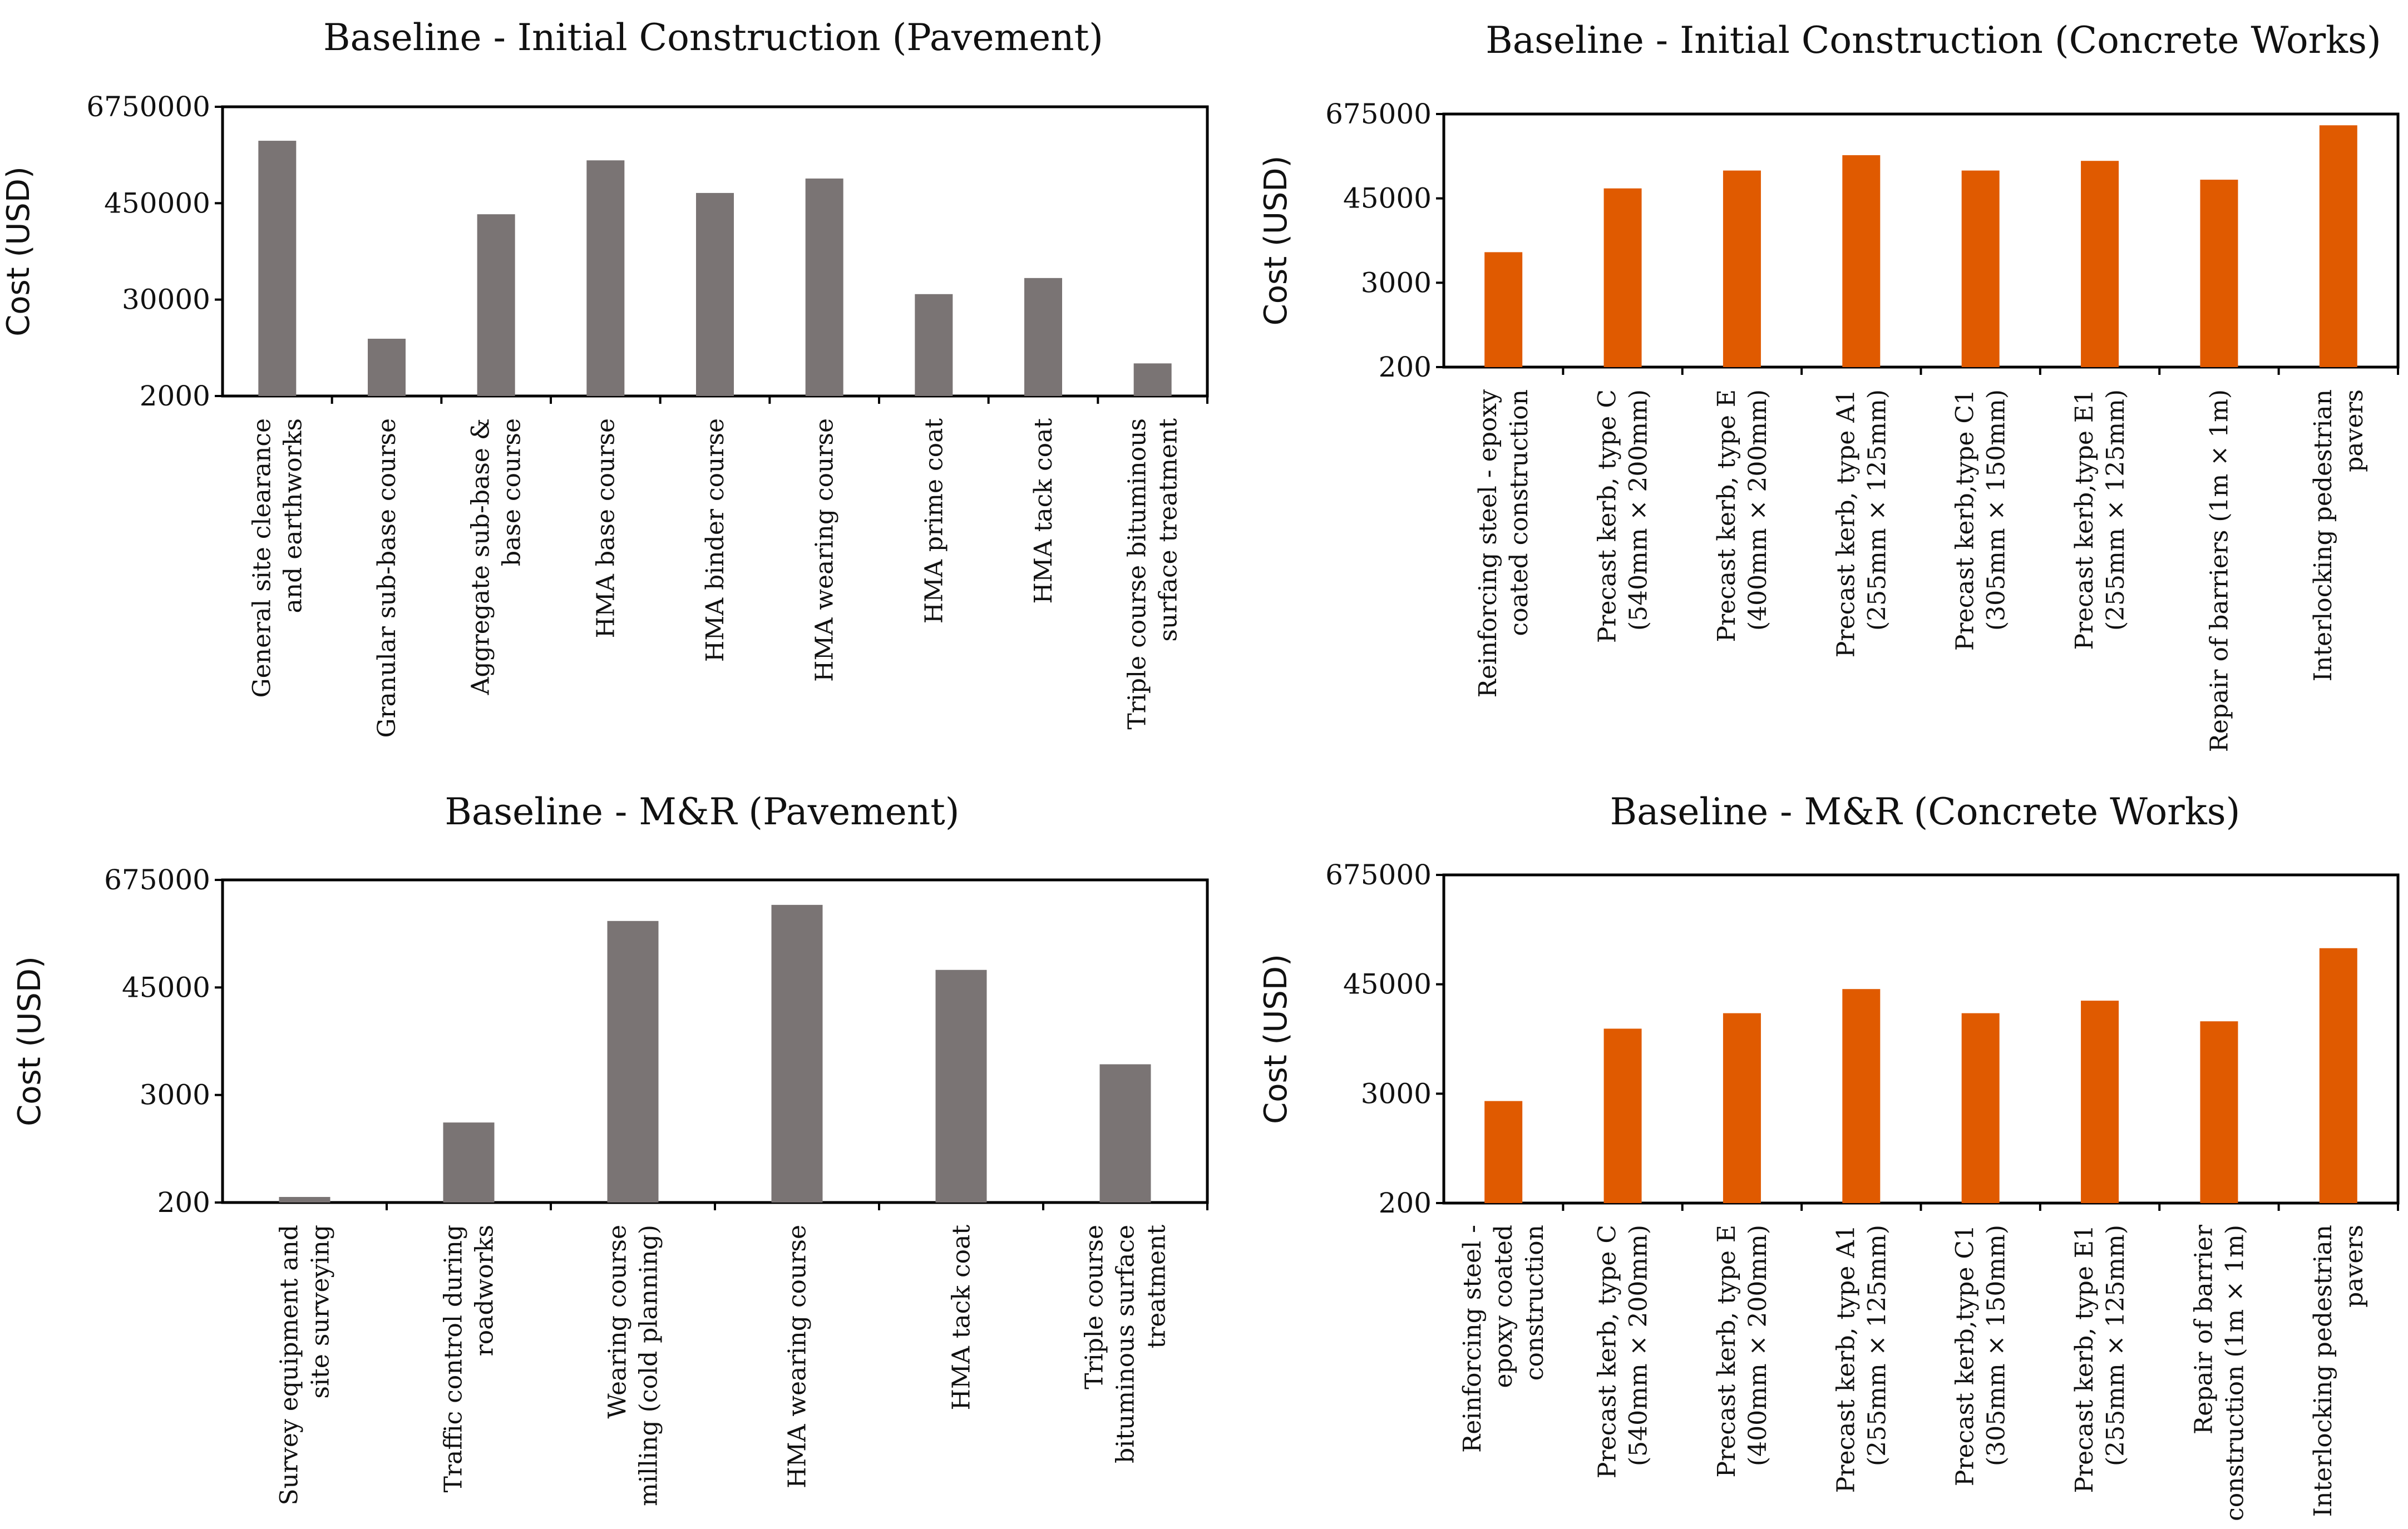 The width and height of the screenshot is (2408, 1529). Describe the element at coordinates (166, 300) in the screenshot. I see `y-tick-label: 30000` at that location.